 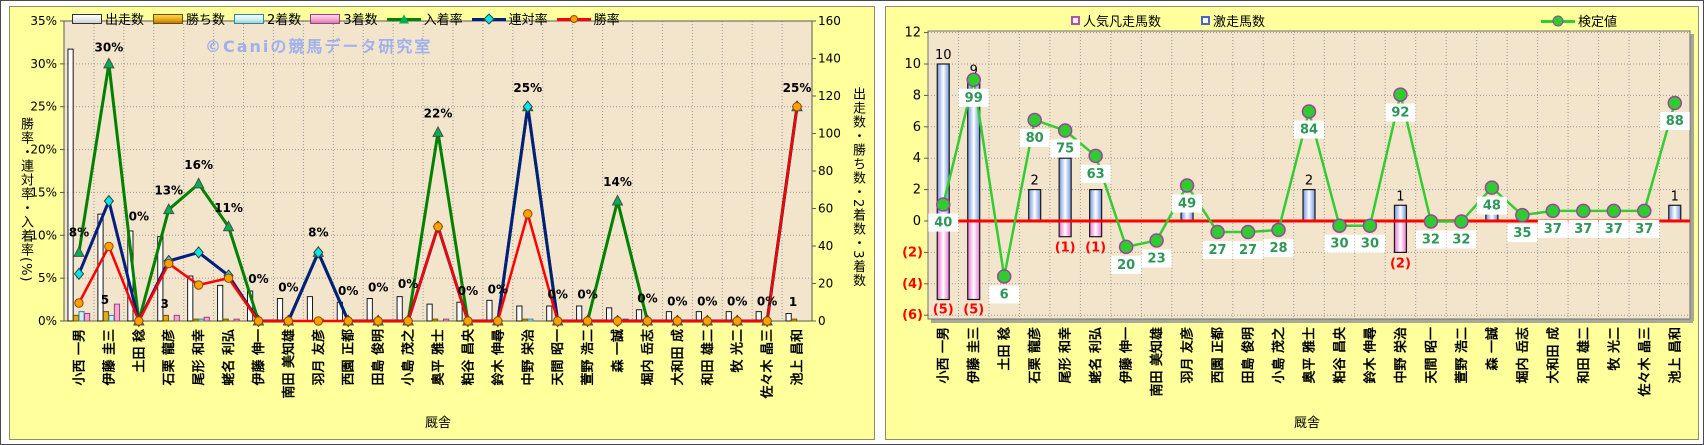 I want to click on rate-label: 8%, so click(x=79, y=233).